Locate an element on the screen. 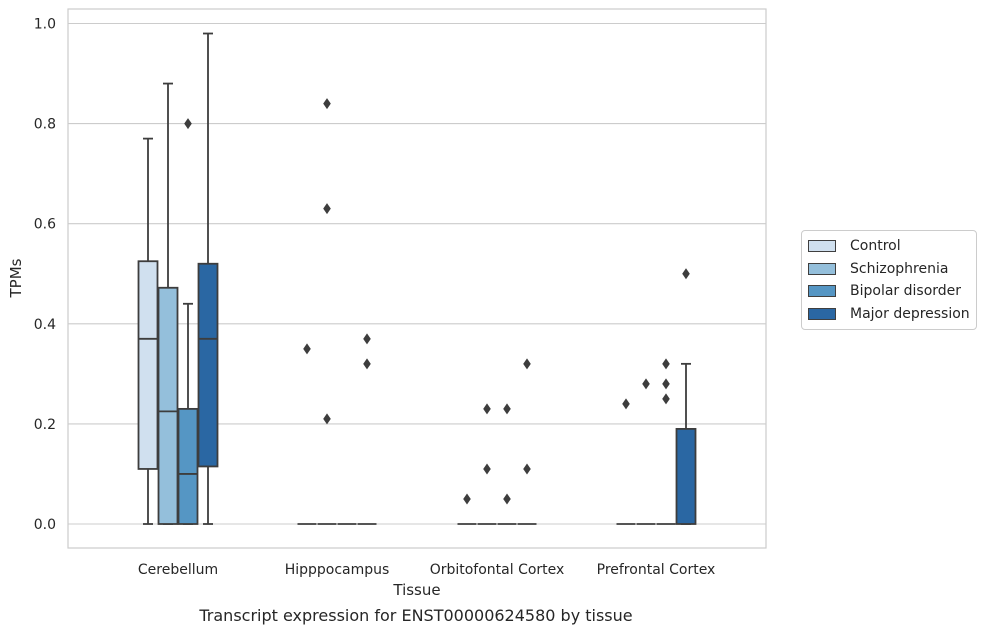 Image resolution: width=997 pixels, height=634 pixels. x-tick-label: Orbitofontal Cortex is located at coordinates (497, 570).